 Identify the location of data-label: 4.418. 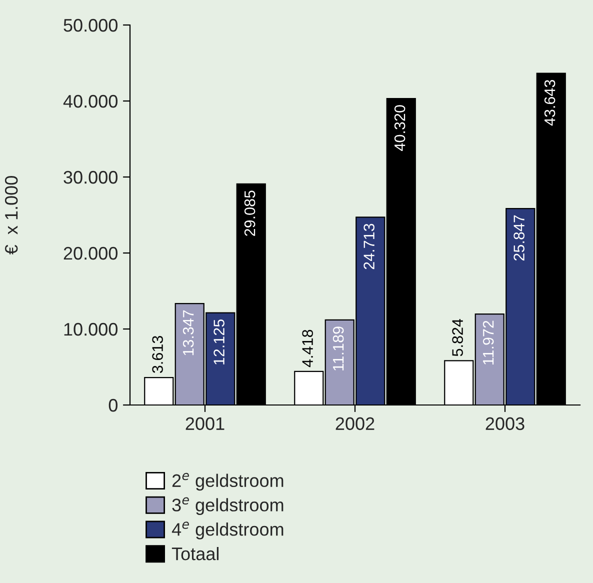
(307, 349).